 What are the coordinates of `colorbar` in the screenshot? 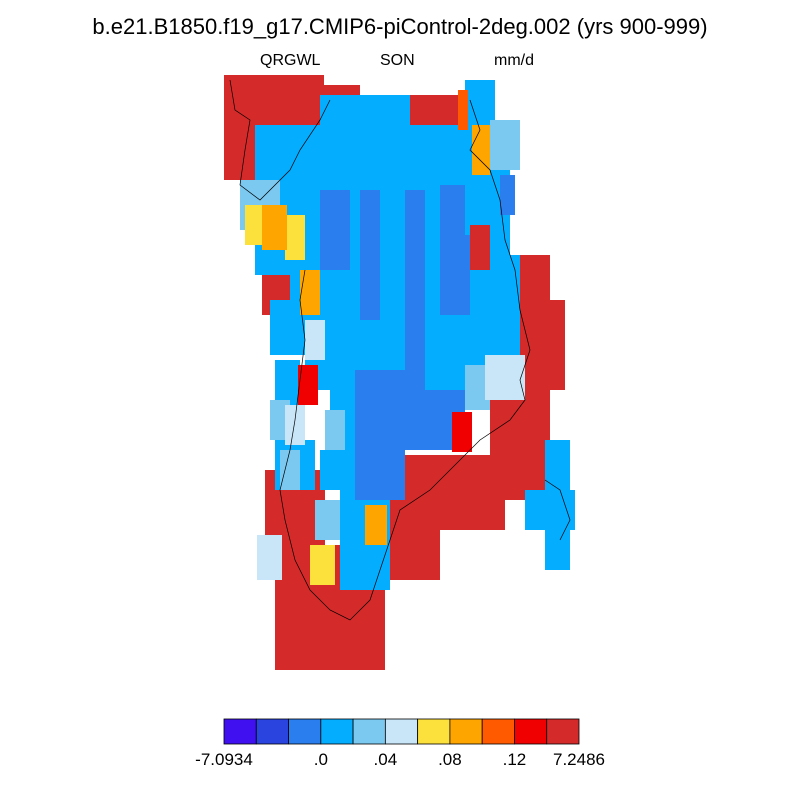 It's located at (401, 731).